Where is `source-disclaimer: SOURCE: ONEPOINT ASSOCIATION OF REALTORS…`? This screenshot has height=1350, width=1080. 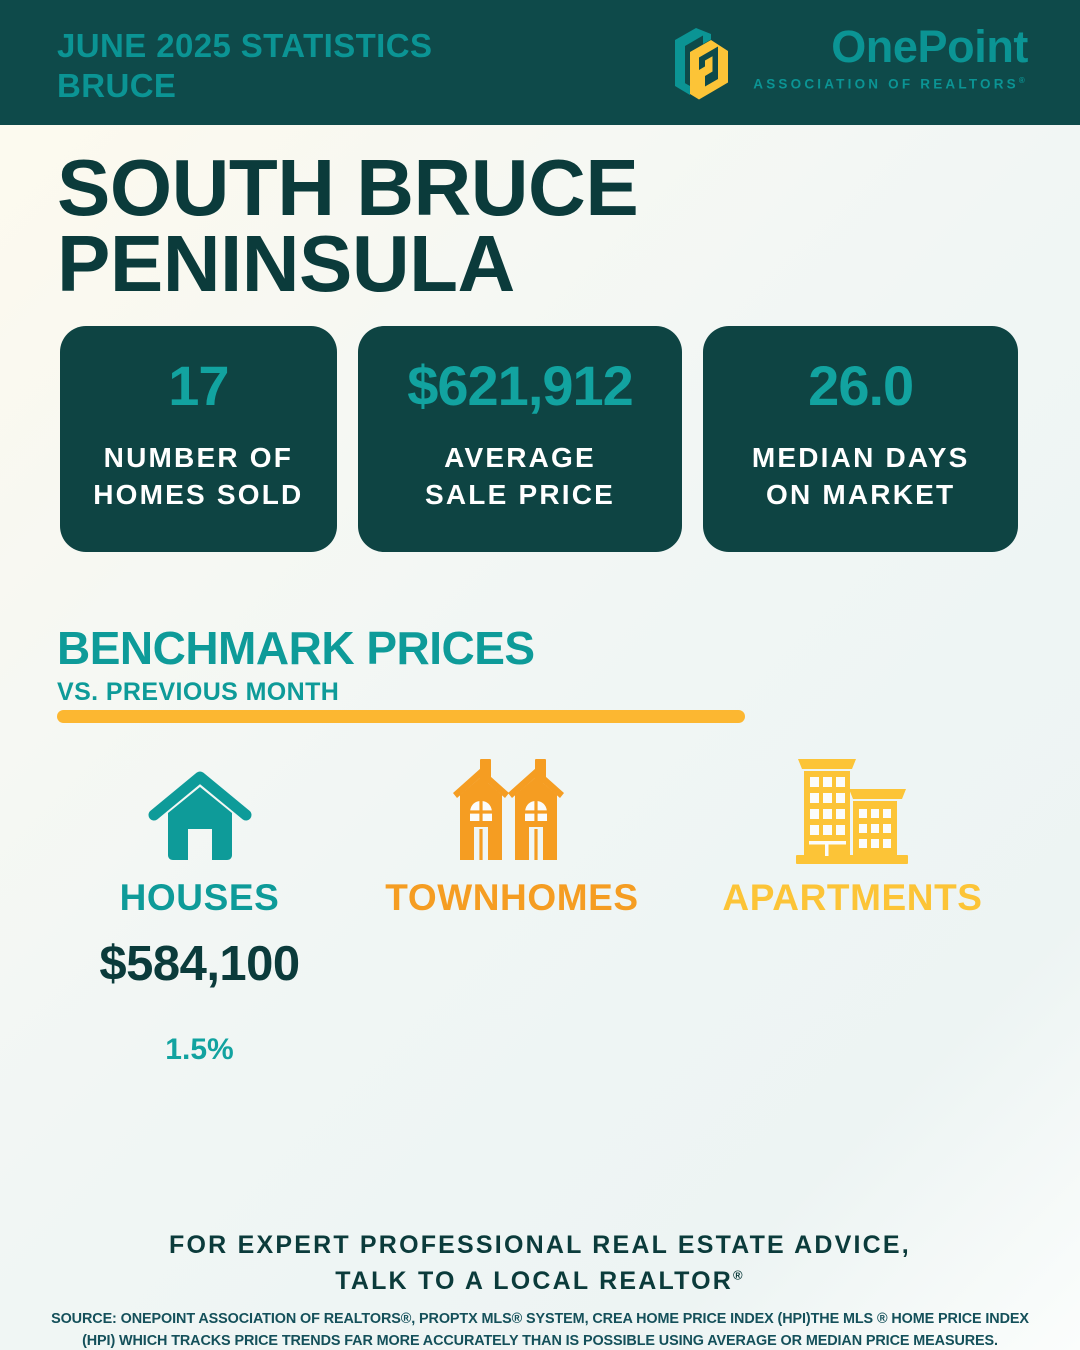
source-disclaimer: SOURCE: ONEPOINT ASSOCIATION OF REALTORS… is located at coordinates (540, 1330).